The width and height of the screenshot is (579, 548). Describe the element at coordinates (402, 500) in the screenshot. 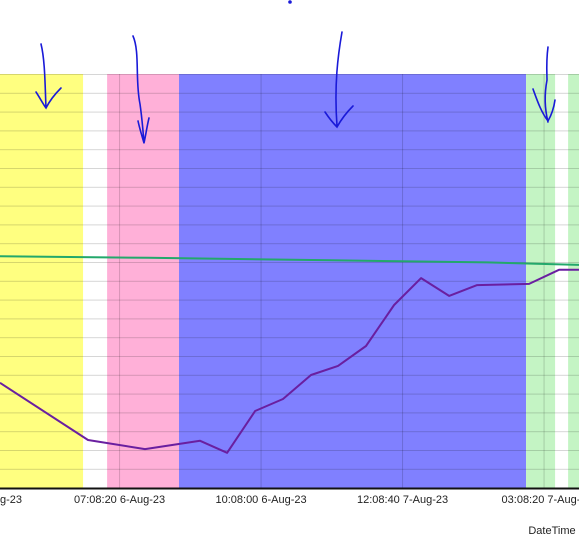

I see `x-tick-label: 12:08:40 7-Aug-23` at that location.